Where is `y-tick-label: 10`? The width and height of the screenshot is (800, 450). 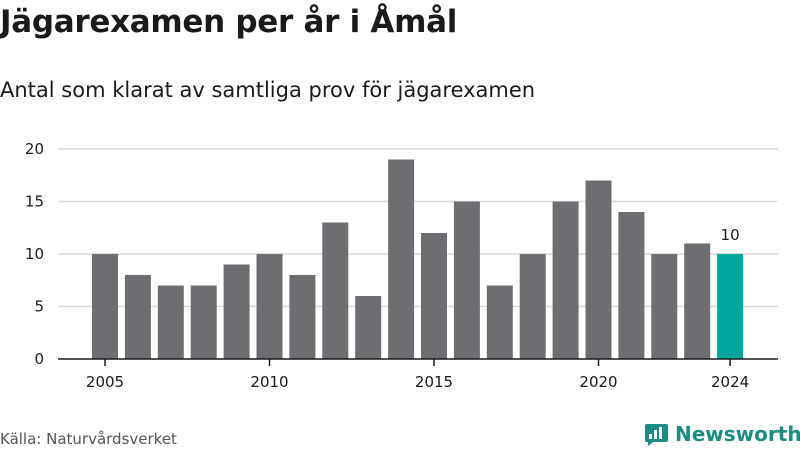
y-tick-label: 10 is located at coordinates (34, 254).